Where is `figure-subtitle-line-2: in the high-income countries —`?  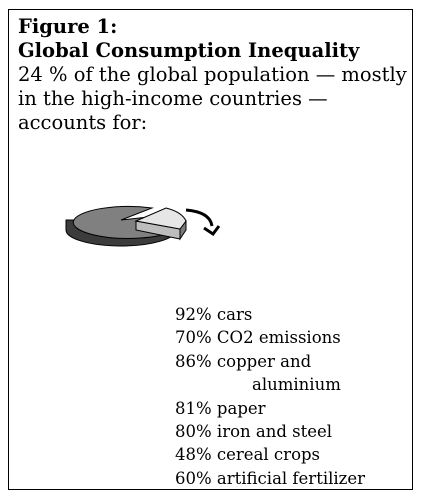 figure-subtitle-line-2: in the high-income countries — is located at coordinates (173, 98).